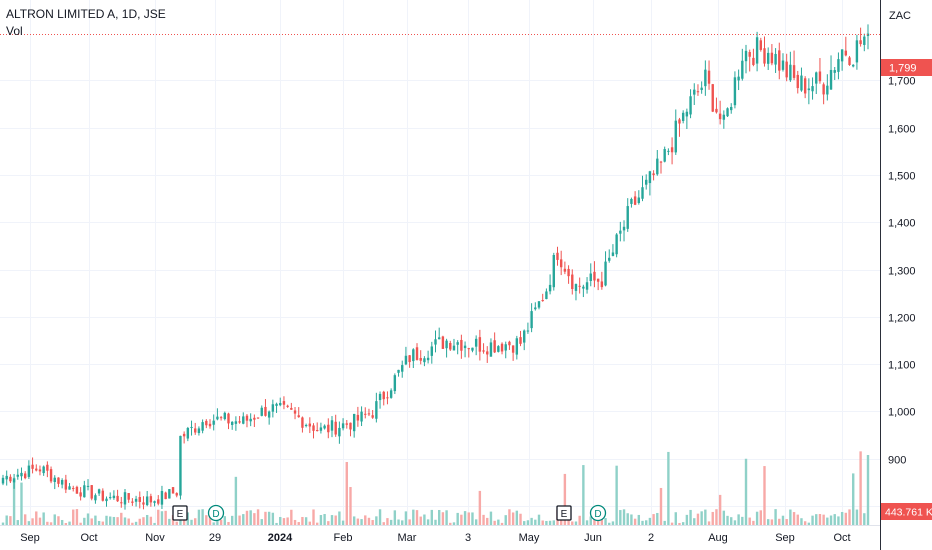  What do you see at coordinates (529, 538) in the screenshot?
I see `x-tick-label: May` at bounding box center [529, 538].